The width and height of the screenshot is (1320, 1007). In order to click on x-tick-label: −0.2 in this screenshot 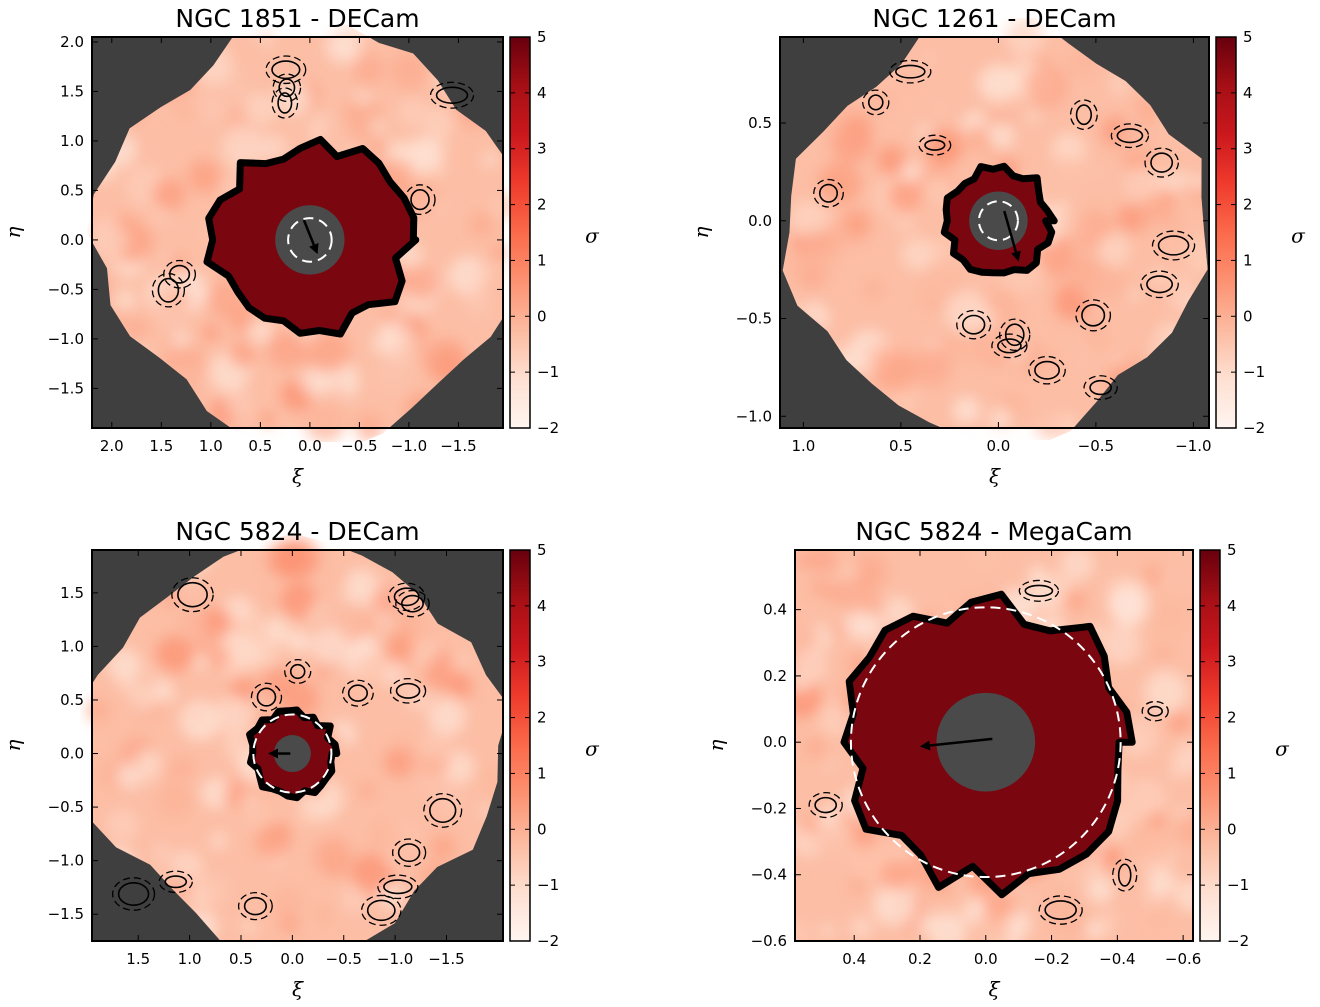, I will do `click(1051, 959)`.